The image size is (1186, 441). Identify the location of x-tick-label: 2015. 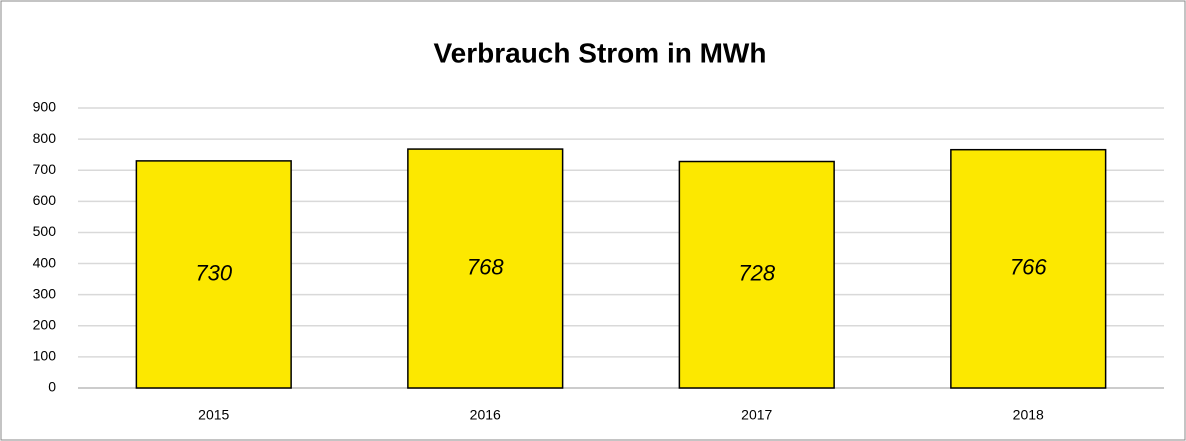
(213, 415).